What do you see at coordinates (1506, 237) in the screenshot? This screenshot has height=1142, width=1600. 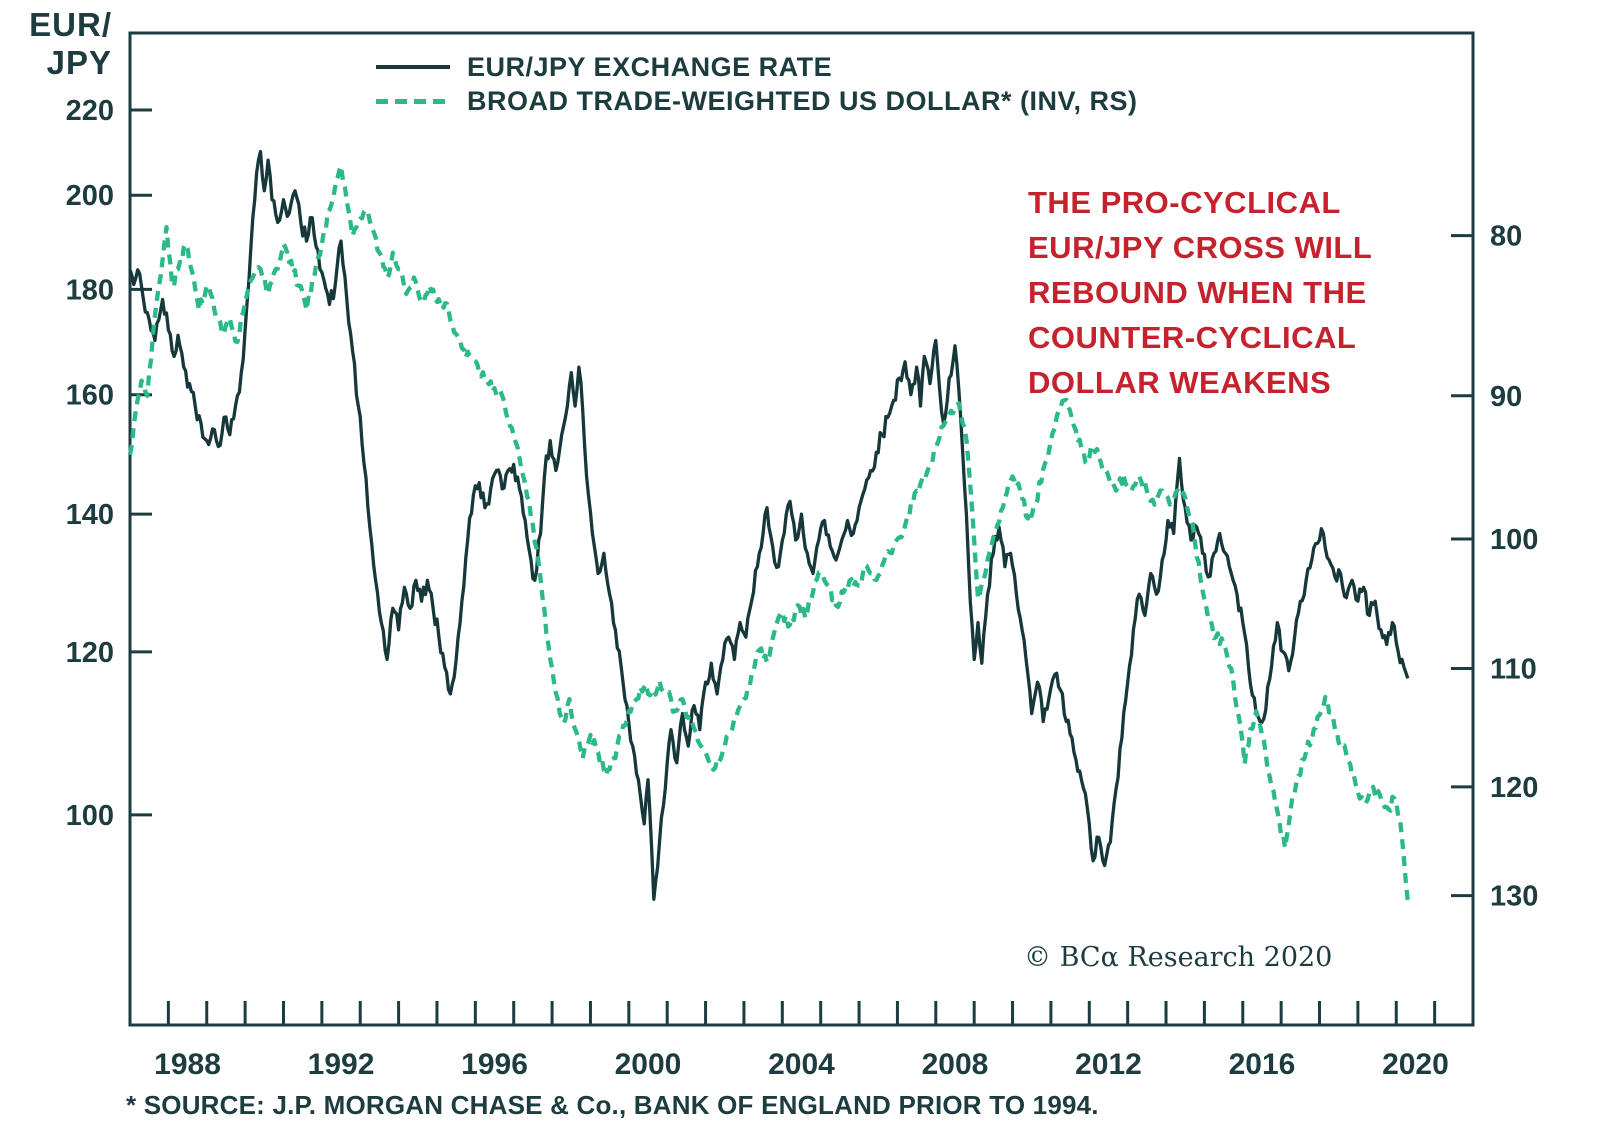 I see `right-axis-tick-label: 80` at bounding box center [1506, 237].